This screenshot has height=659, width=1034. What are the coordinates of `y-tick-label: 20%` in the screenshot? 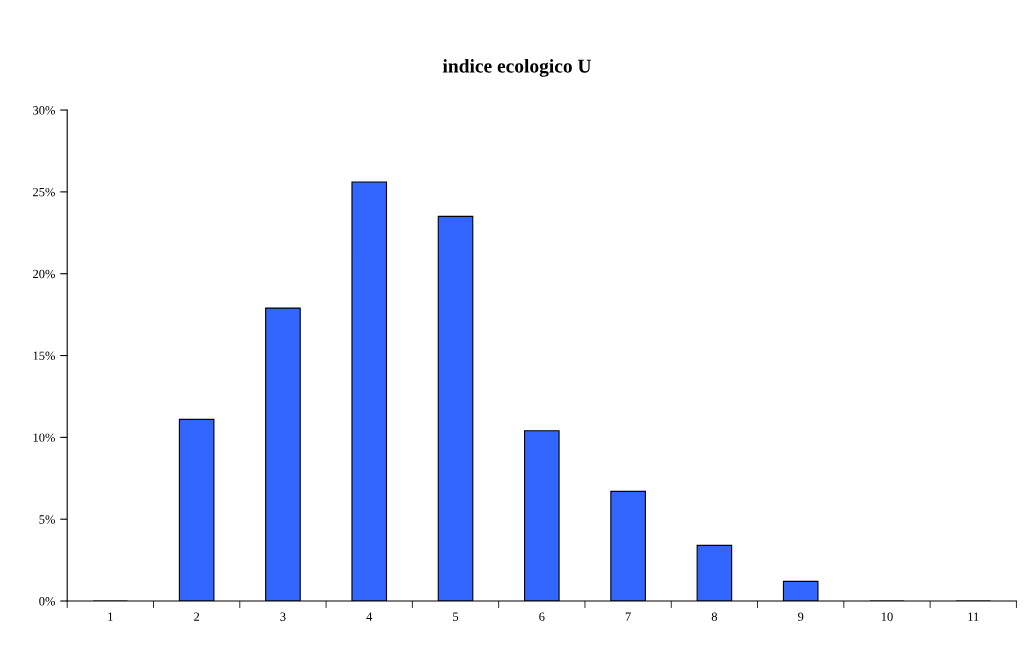 It's located at (44, 274).